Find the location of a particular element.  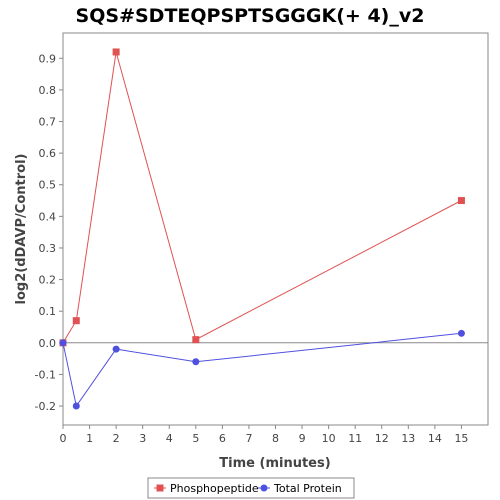

x-tick-label: 12 is located at coordinates (382, 438).